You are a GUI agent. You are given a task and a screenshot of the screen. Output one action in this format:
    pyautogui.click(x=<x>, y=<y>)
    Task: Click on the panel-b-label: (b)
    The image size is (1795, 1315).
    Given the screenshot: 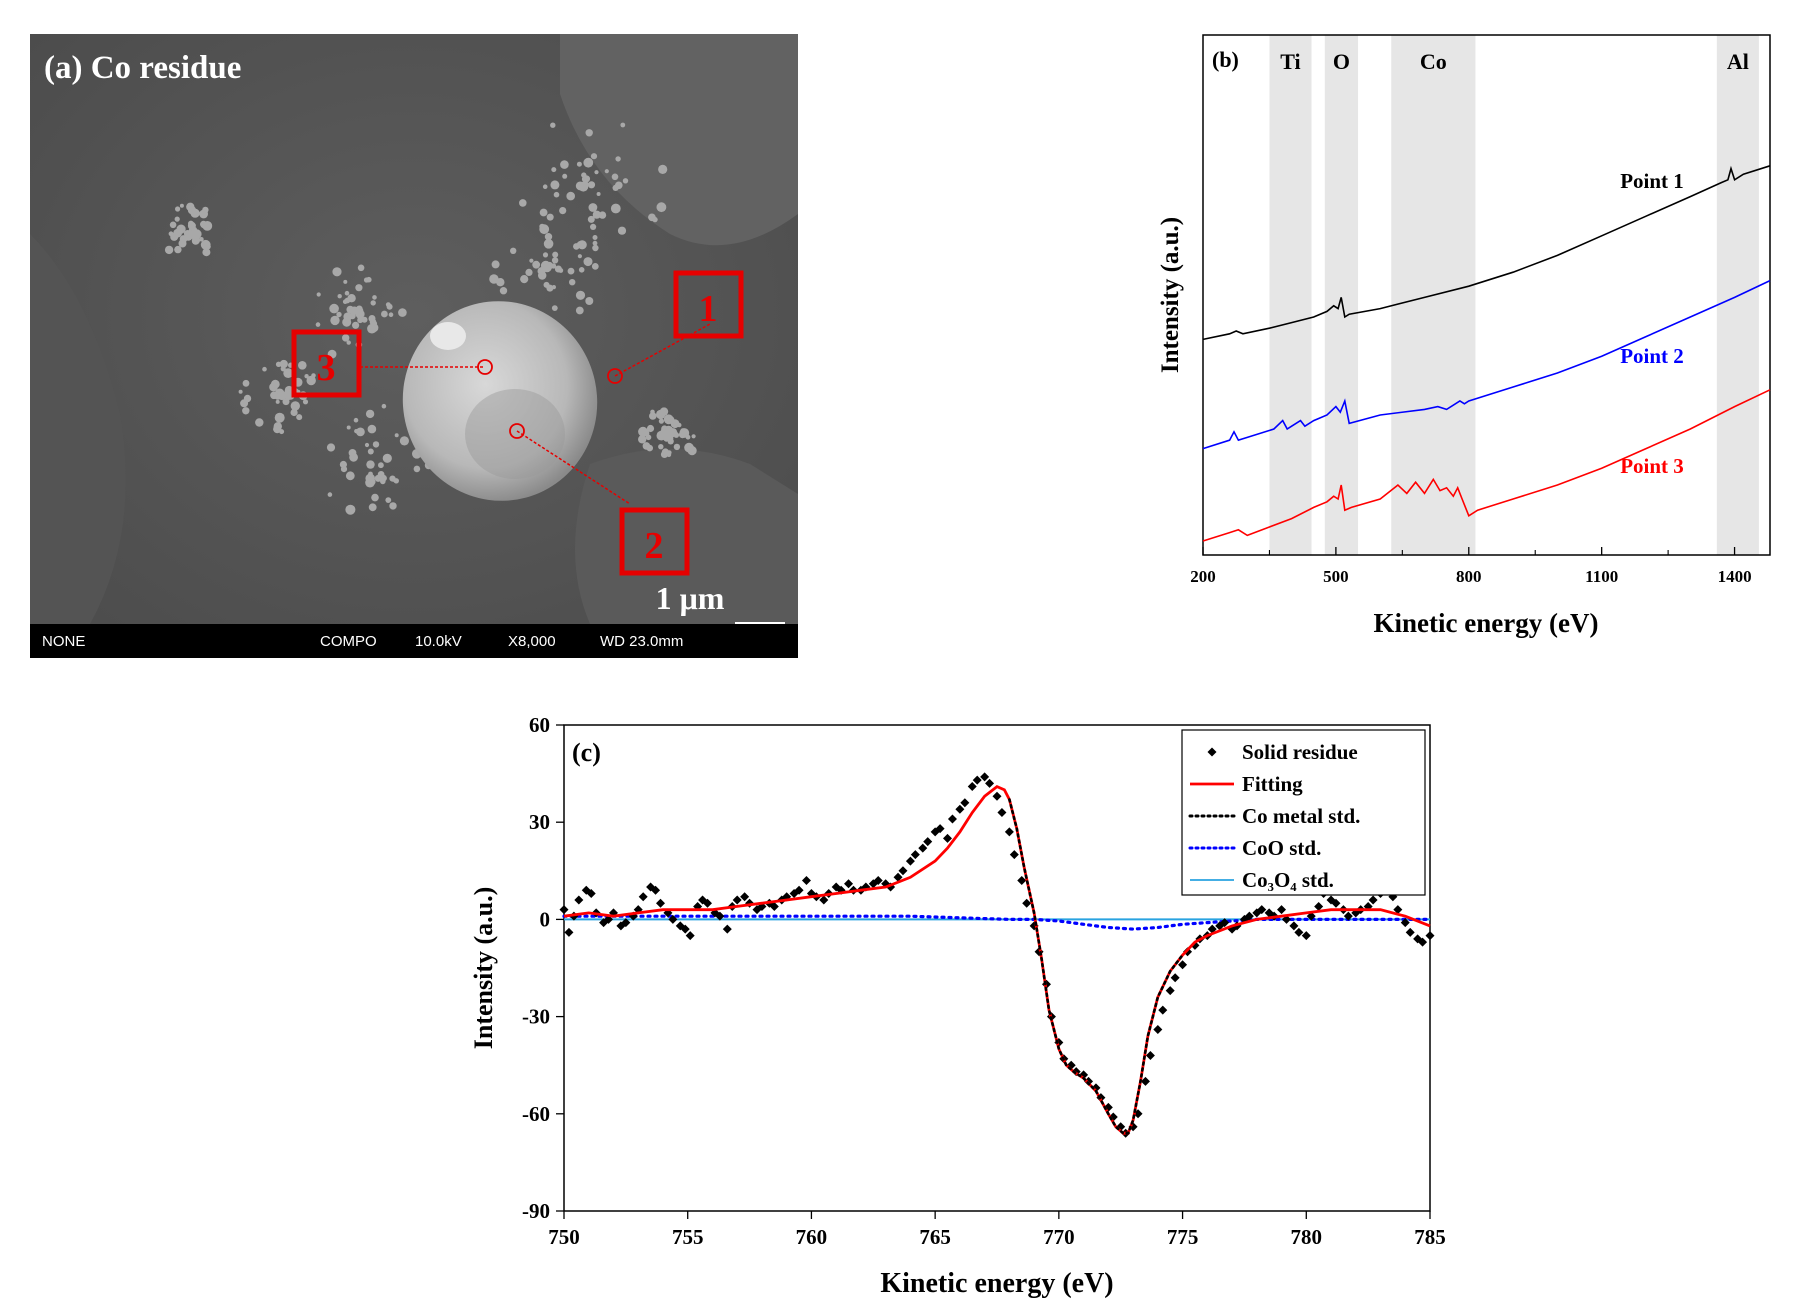 What is the action you would take?
    pyautogui.click(x=1225, y=59)
    